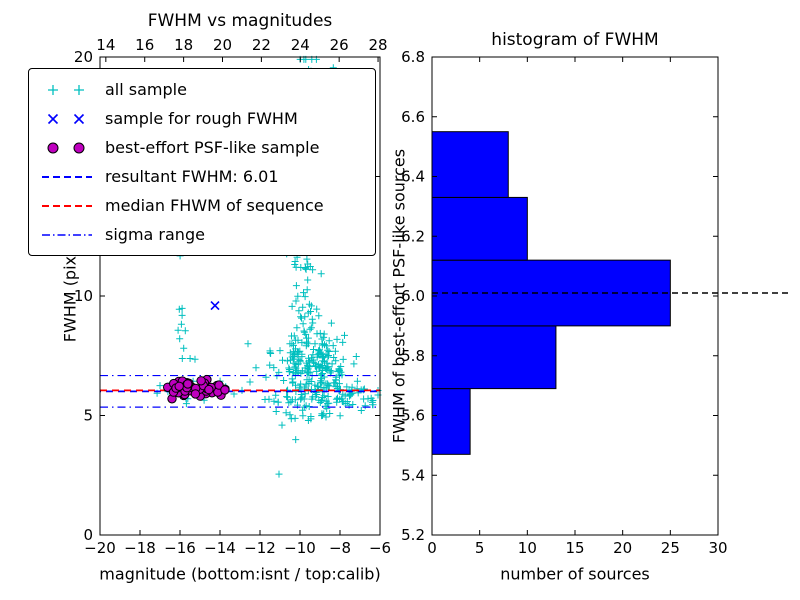 This screenshot has height=600, width=800. I want to click on svg-text: 6.8, so click(413, 57).